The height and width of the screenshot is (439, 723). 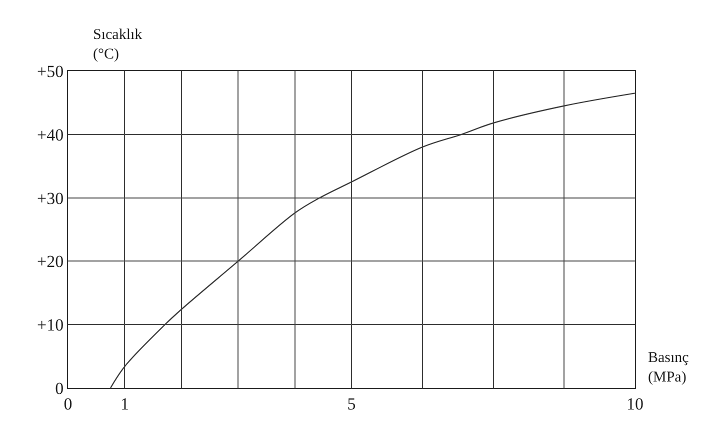 What do you see at coordinates (351, 404) in the screenshot?
I see `x-tick-label: 5` at bounding box center [351, 404].